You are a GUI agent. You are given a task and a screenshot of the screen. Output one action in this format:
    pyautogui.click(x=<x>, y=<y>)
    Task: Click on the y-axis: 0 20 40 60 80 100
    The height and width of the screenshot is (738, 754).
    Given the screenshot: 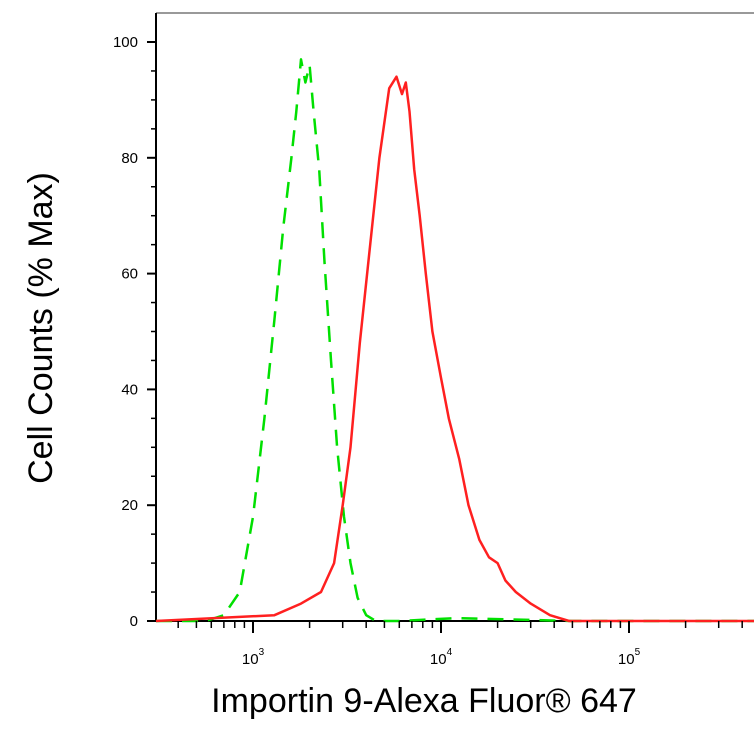 What is the action you would take?
    pyautogui.click(x=134, y=332)
    